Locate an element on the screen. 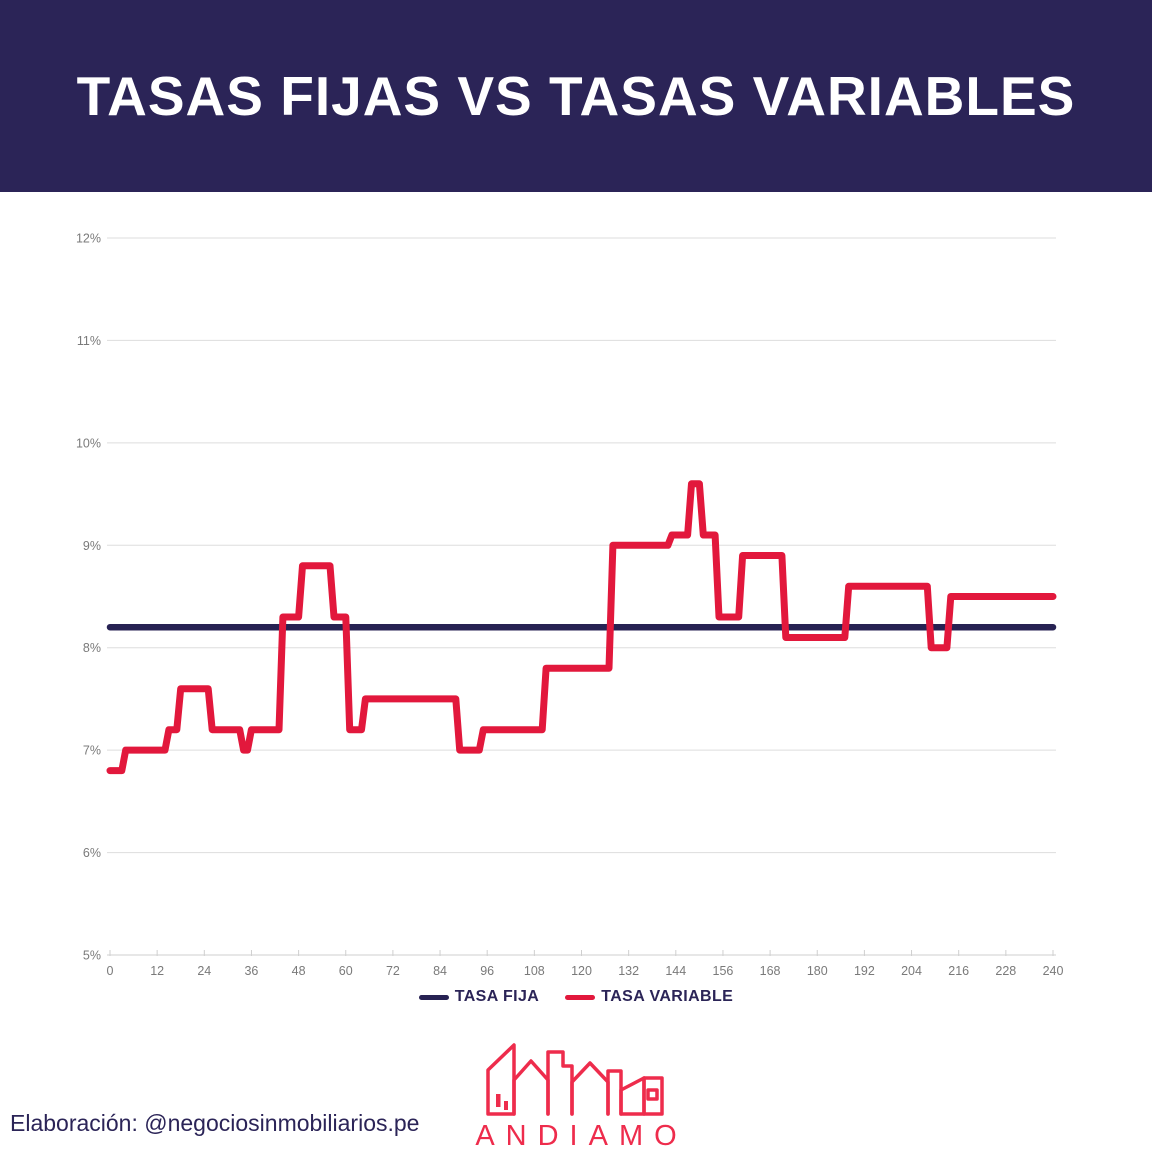  tasa-fija-swatch-icon is located at coordinates (433, 997).